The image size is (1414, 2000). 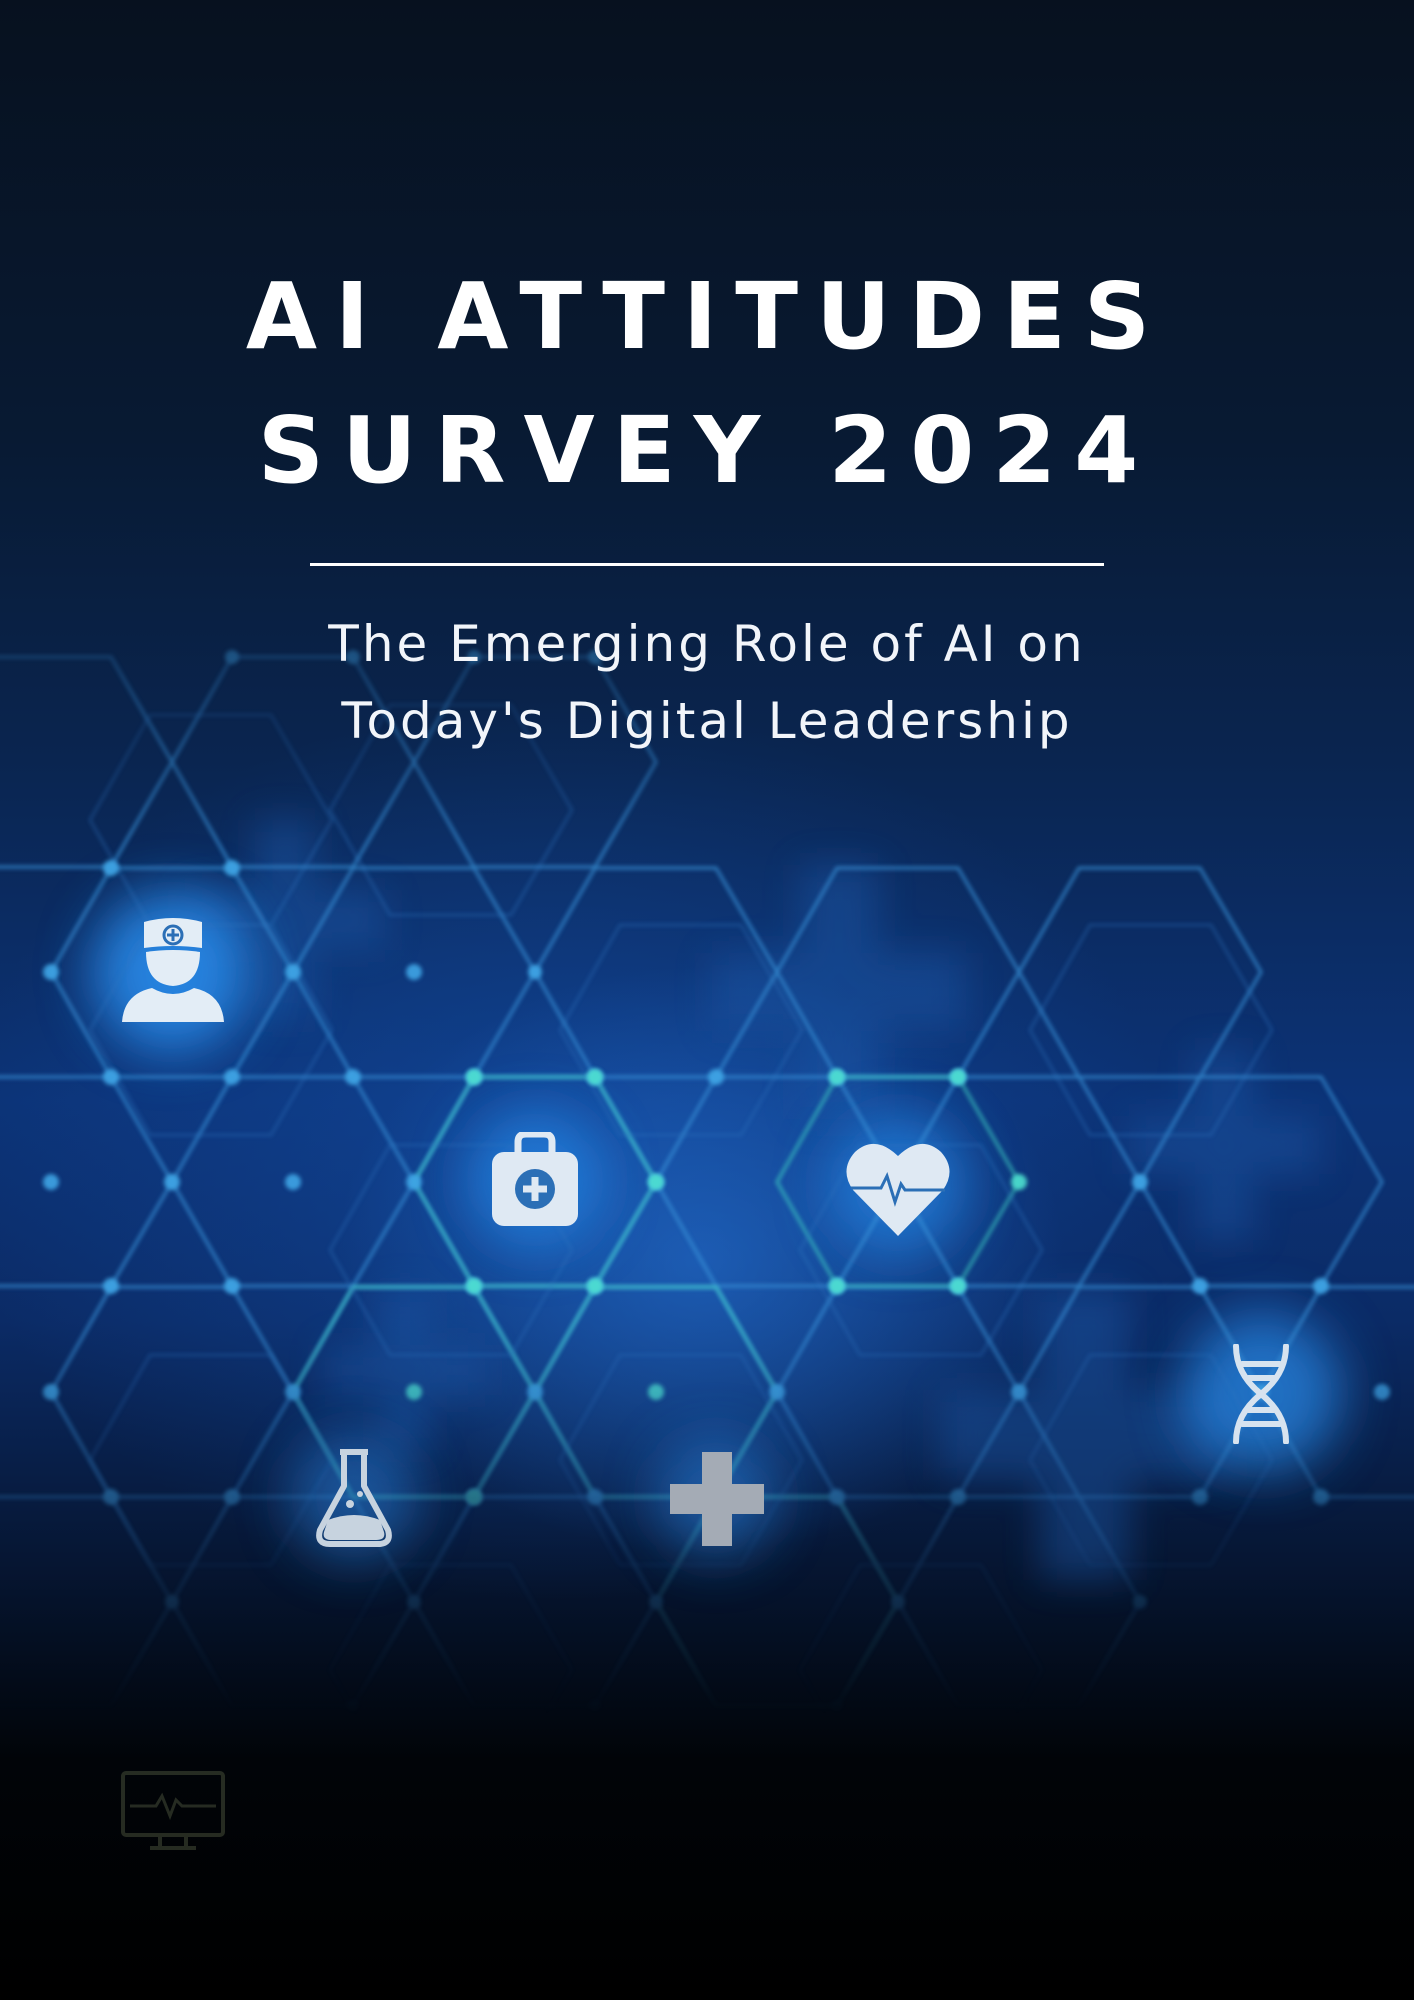 I want to click on first-aid-kit-icon, so click(x=535, y=1179).